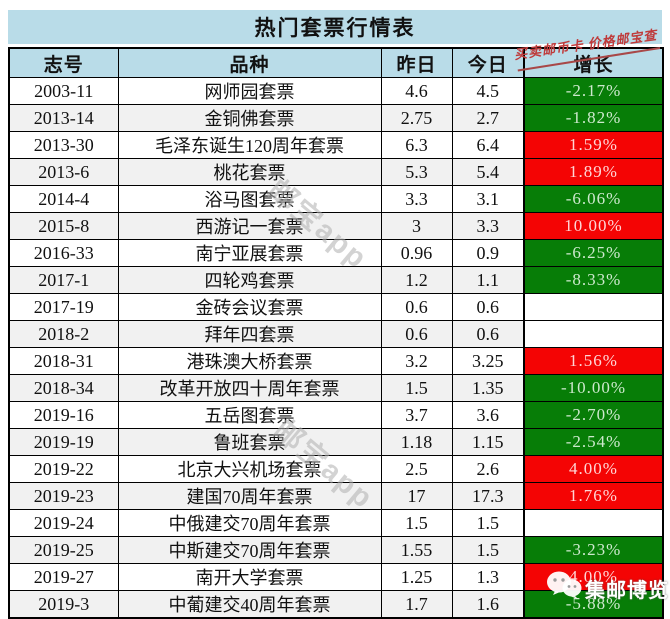  Describe the element at coordinates (488, 199) in the screenshot. I see `cell-today-price: 3.1` at that location.